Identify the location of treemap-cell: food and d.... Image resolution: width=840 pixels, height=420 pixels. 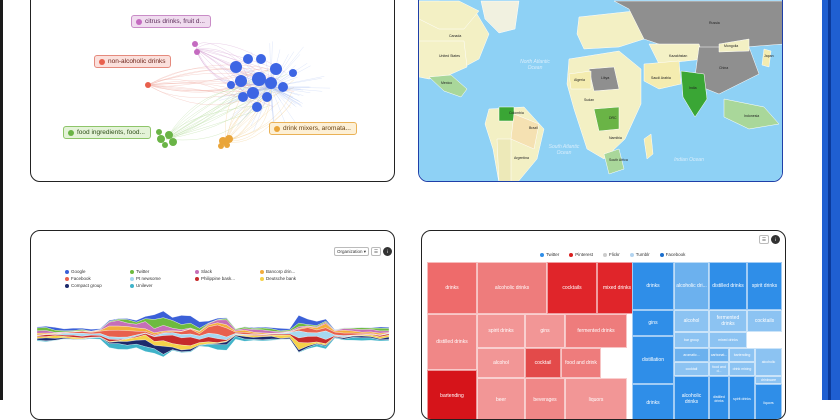
(719, 369).